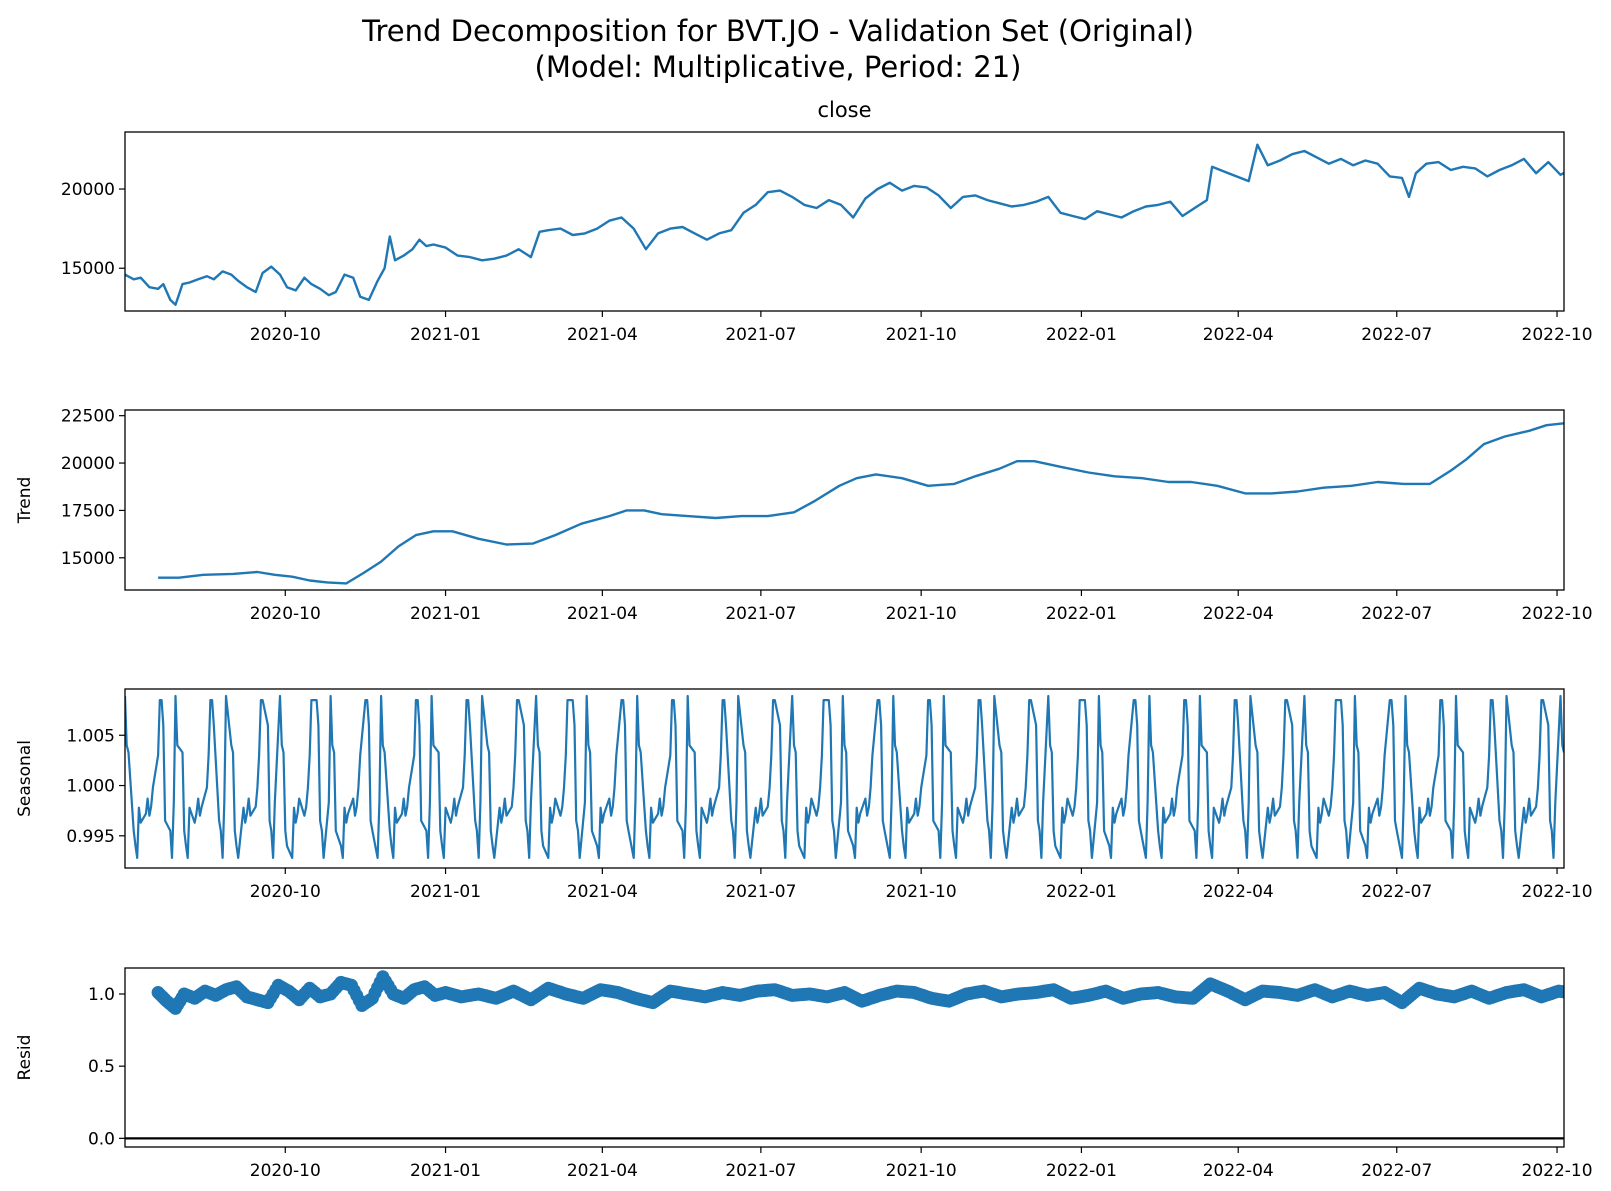  I want to click on ytick-label: 0.5, so click(101, 1067).